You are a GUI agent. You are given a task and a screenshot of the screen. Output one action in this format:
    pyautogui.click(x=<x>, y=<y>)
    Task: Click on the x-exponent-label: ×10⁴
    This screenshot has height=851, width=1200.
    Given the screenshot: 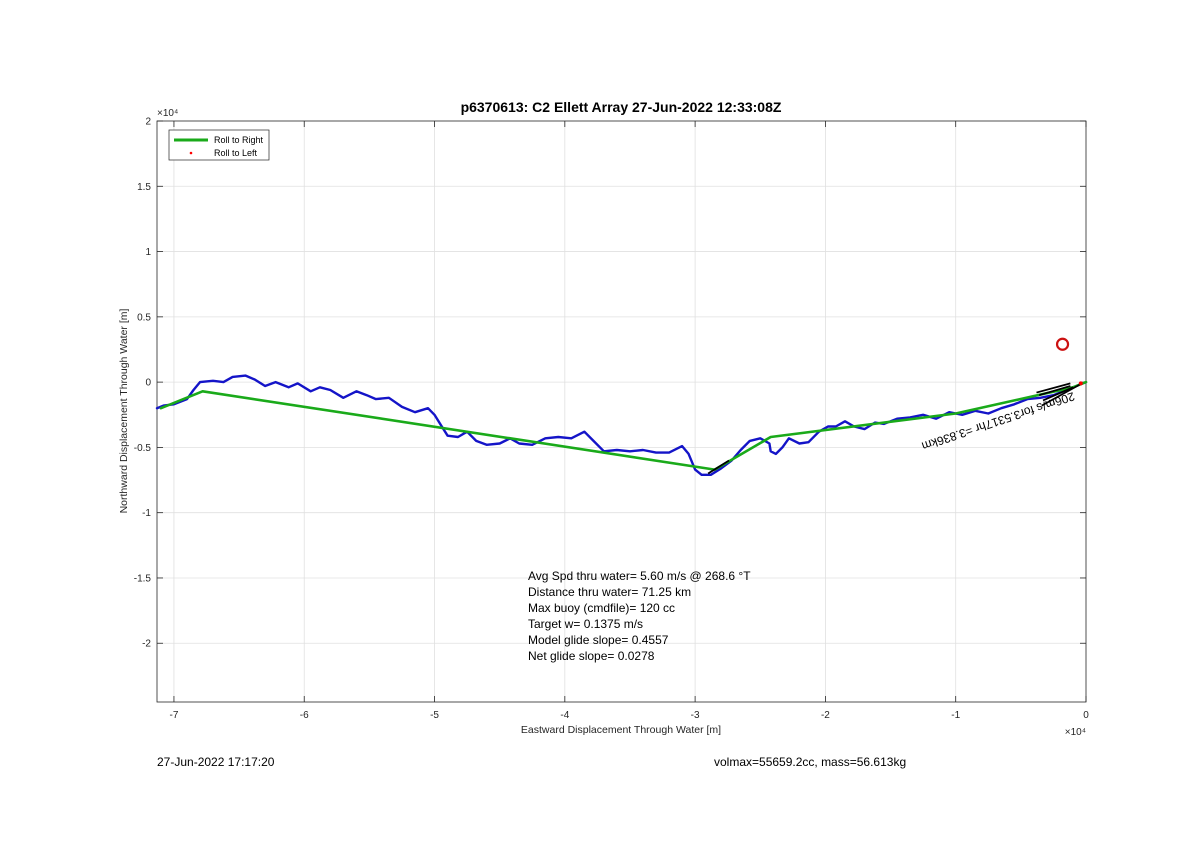 What is the action you would take?
    pyautogui.click(x=1075, y=732)
    